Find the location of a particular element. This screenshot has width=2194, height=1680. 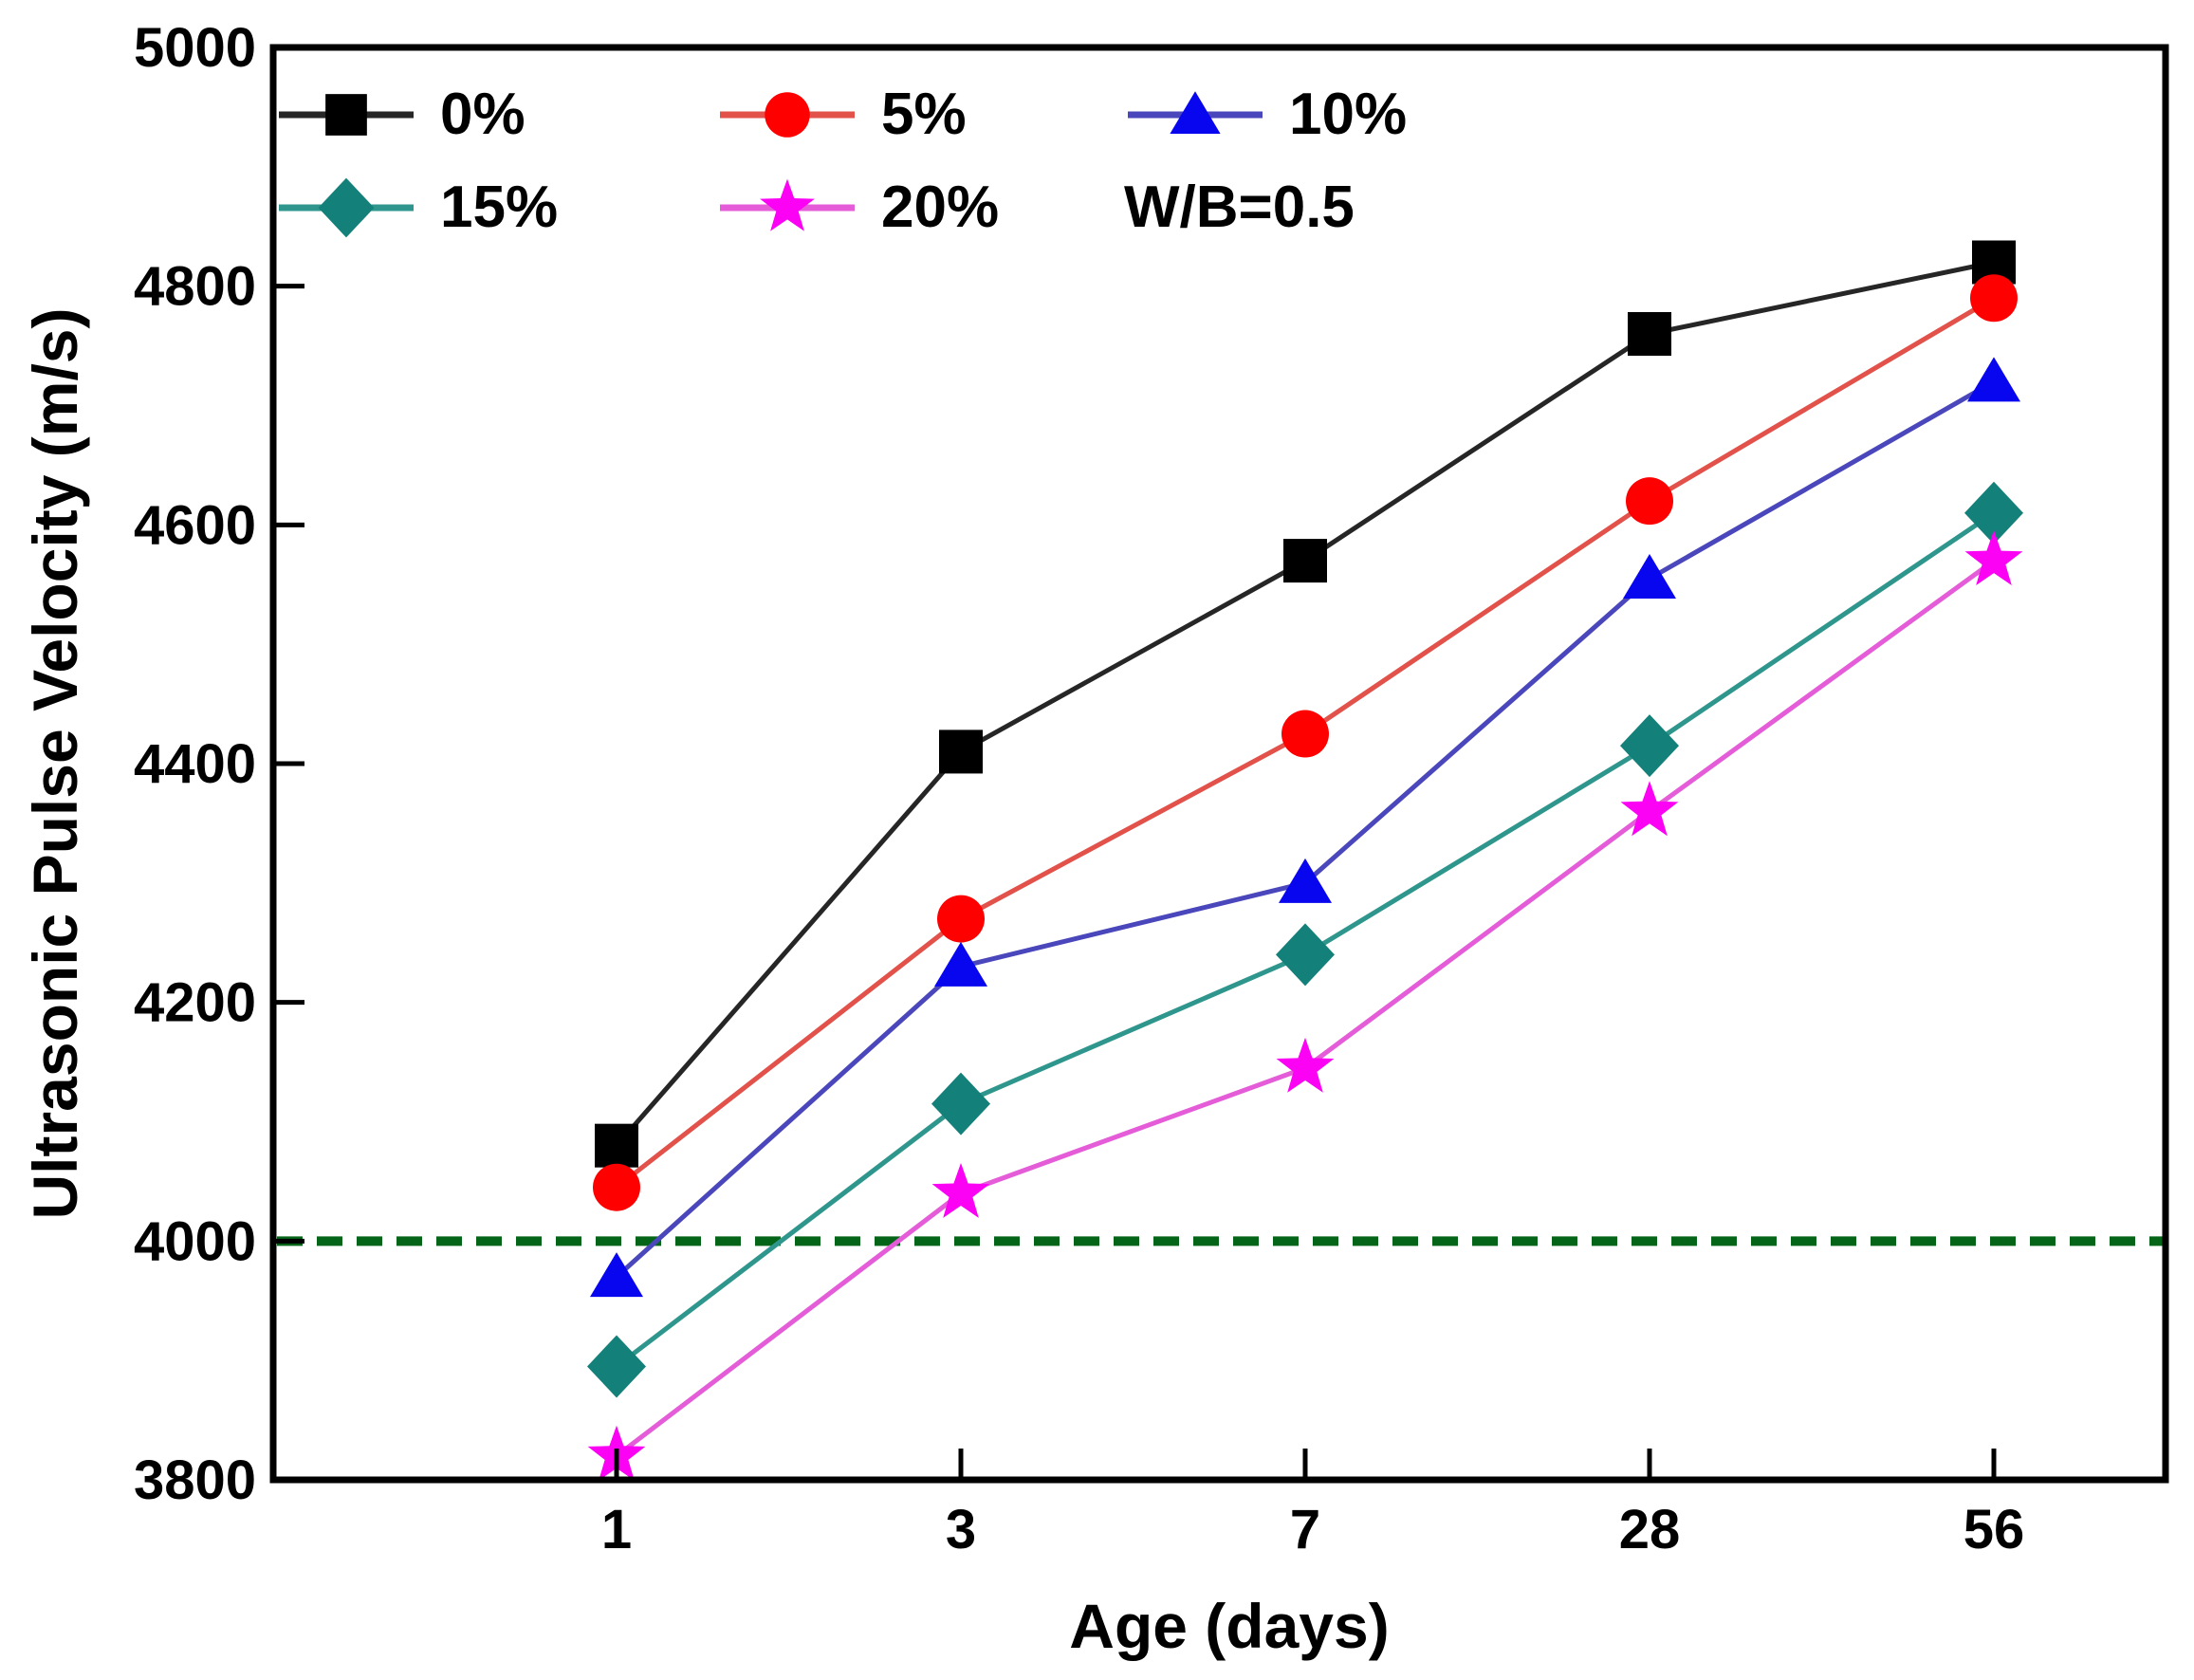

legend-item: 5% is located at coordinates (920, 114).